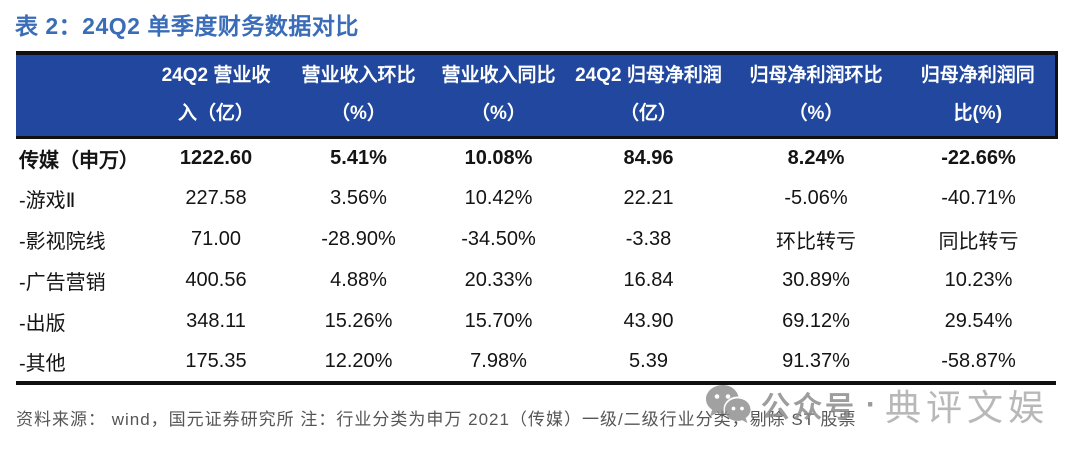  Describe the element at coordinates (978, 198) in the screenshot. I see `cell-netprofit-yoy: -40.71%` at that location.